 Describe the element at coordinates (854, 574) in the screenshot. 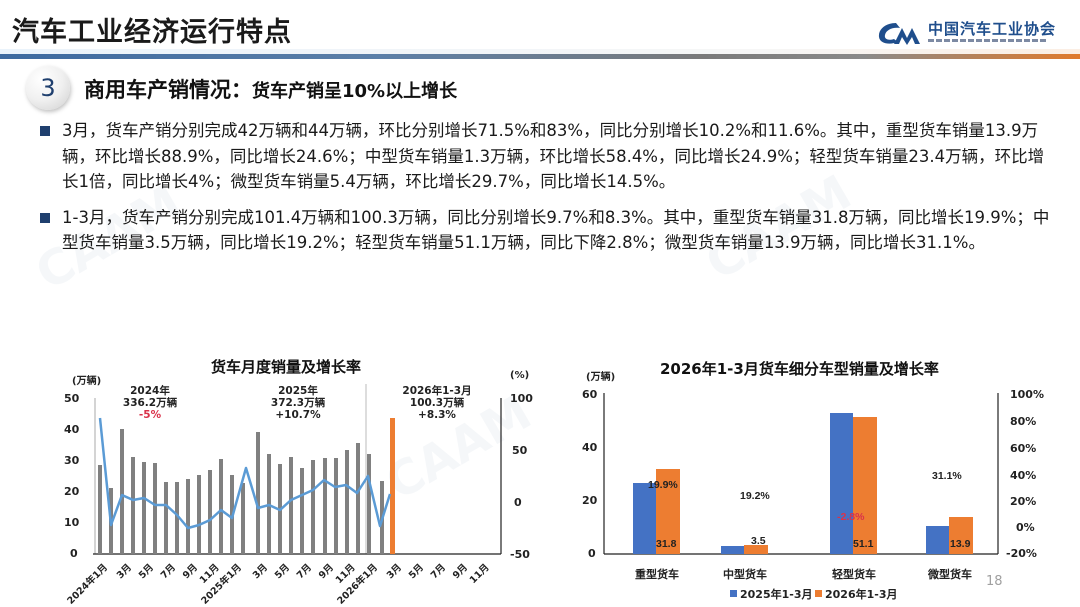

I see `category-label: 轻型货车` at that location.